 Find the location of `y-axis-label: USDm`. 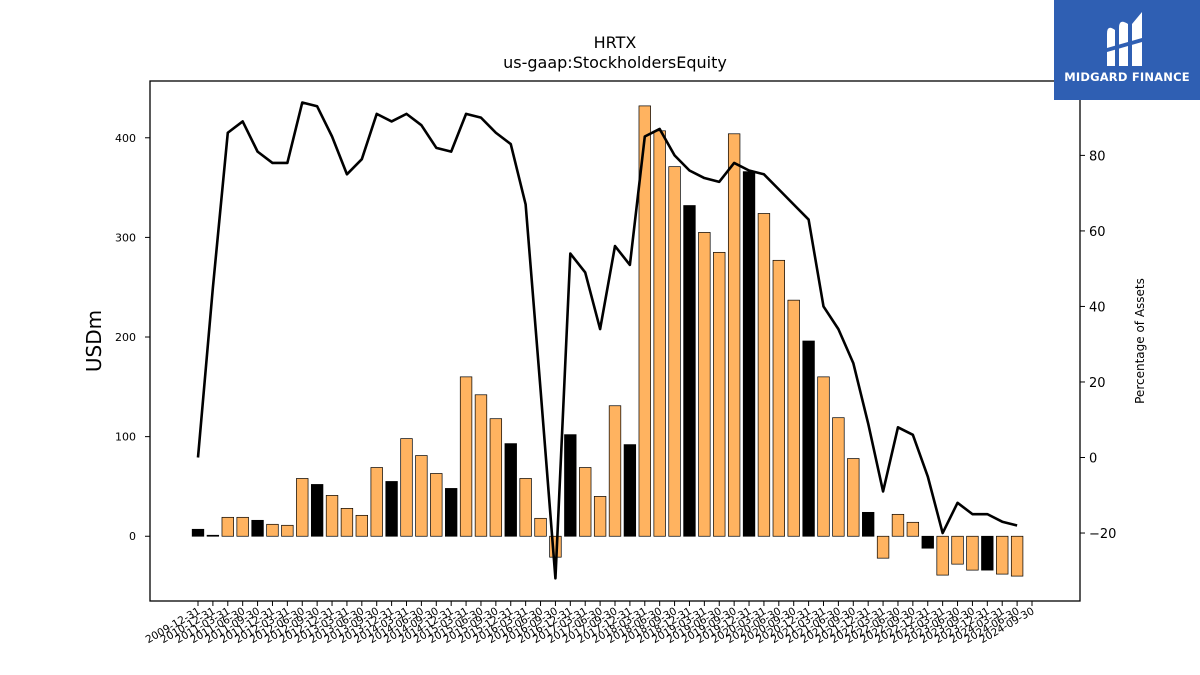

y-axis-label: USDm is located at coordinates (94, 341).